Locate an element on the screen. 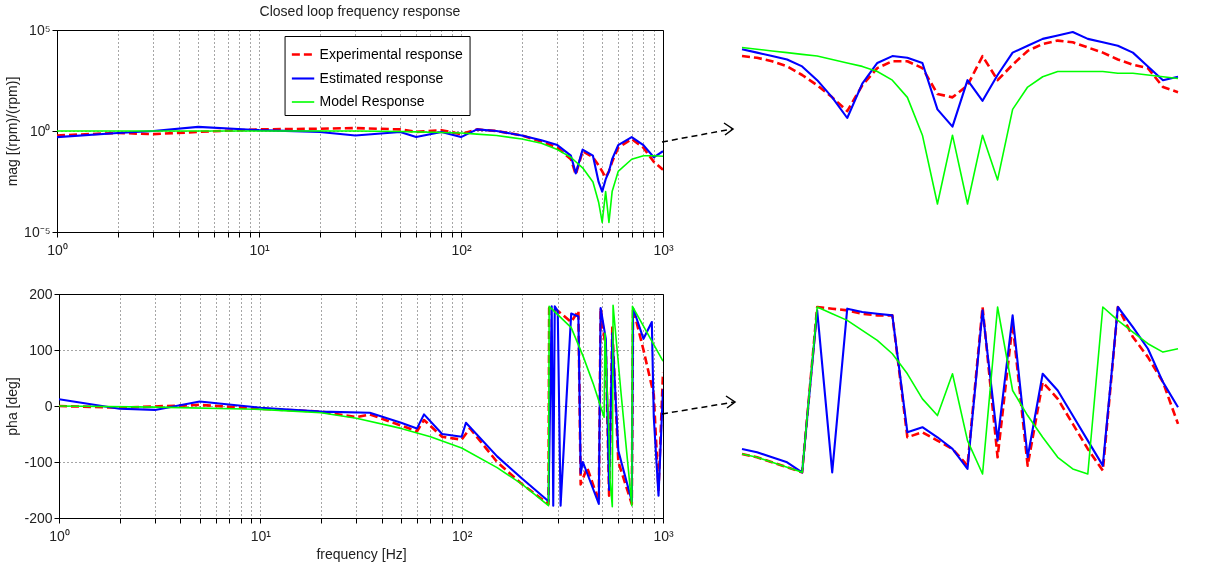 Image resolution: width=1206 pixels, height=569 pixels. chart-title: Closed loop frequency response is located at coordinates (360, 11).